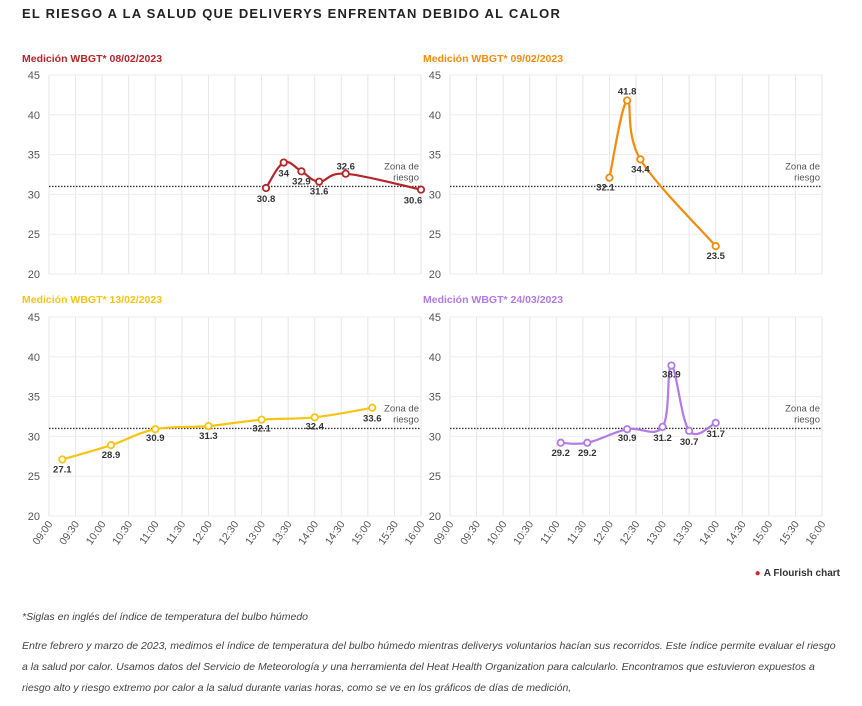  Describe the element at coordinates (261, 429) in the screenshot. I see `data-label: 32.1` at that location.